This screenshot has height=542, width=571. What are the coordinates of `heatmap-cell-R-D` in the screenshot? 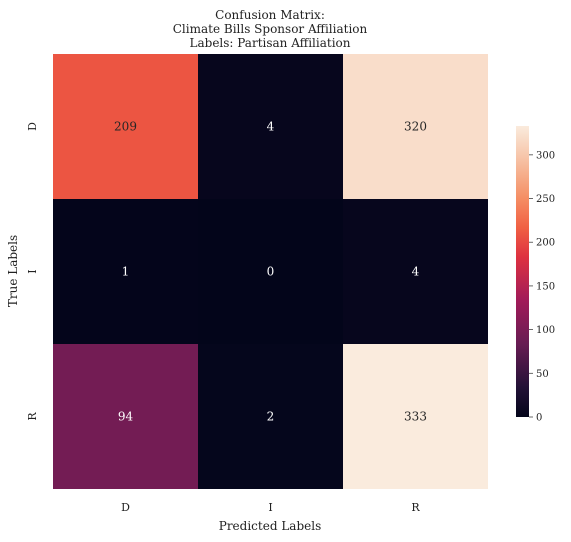 It's located at (125, 416).